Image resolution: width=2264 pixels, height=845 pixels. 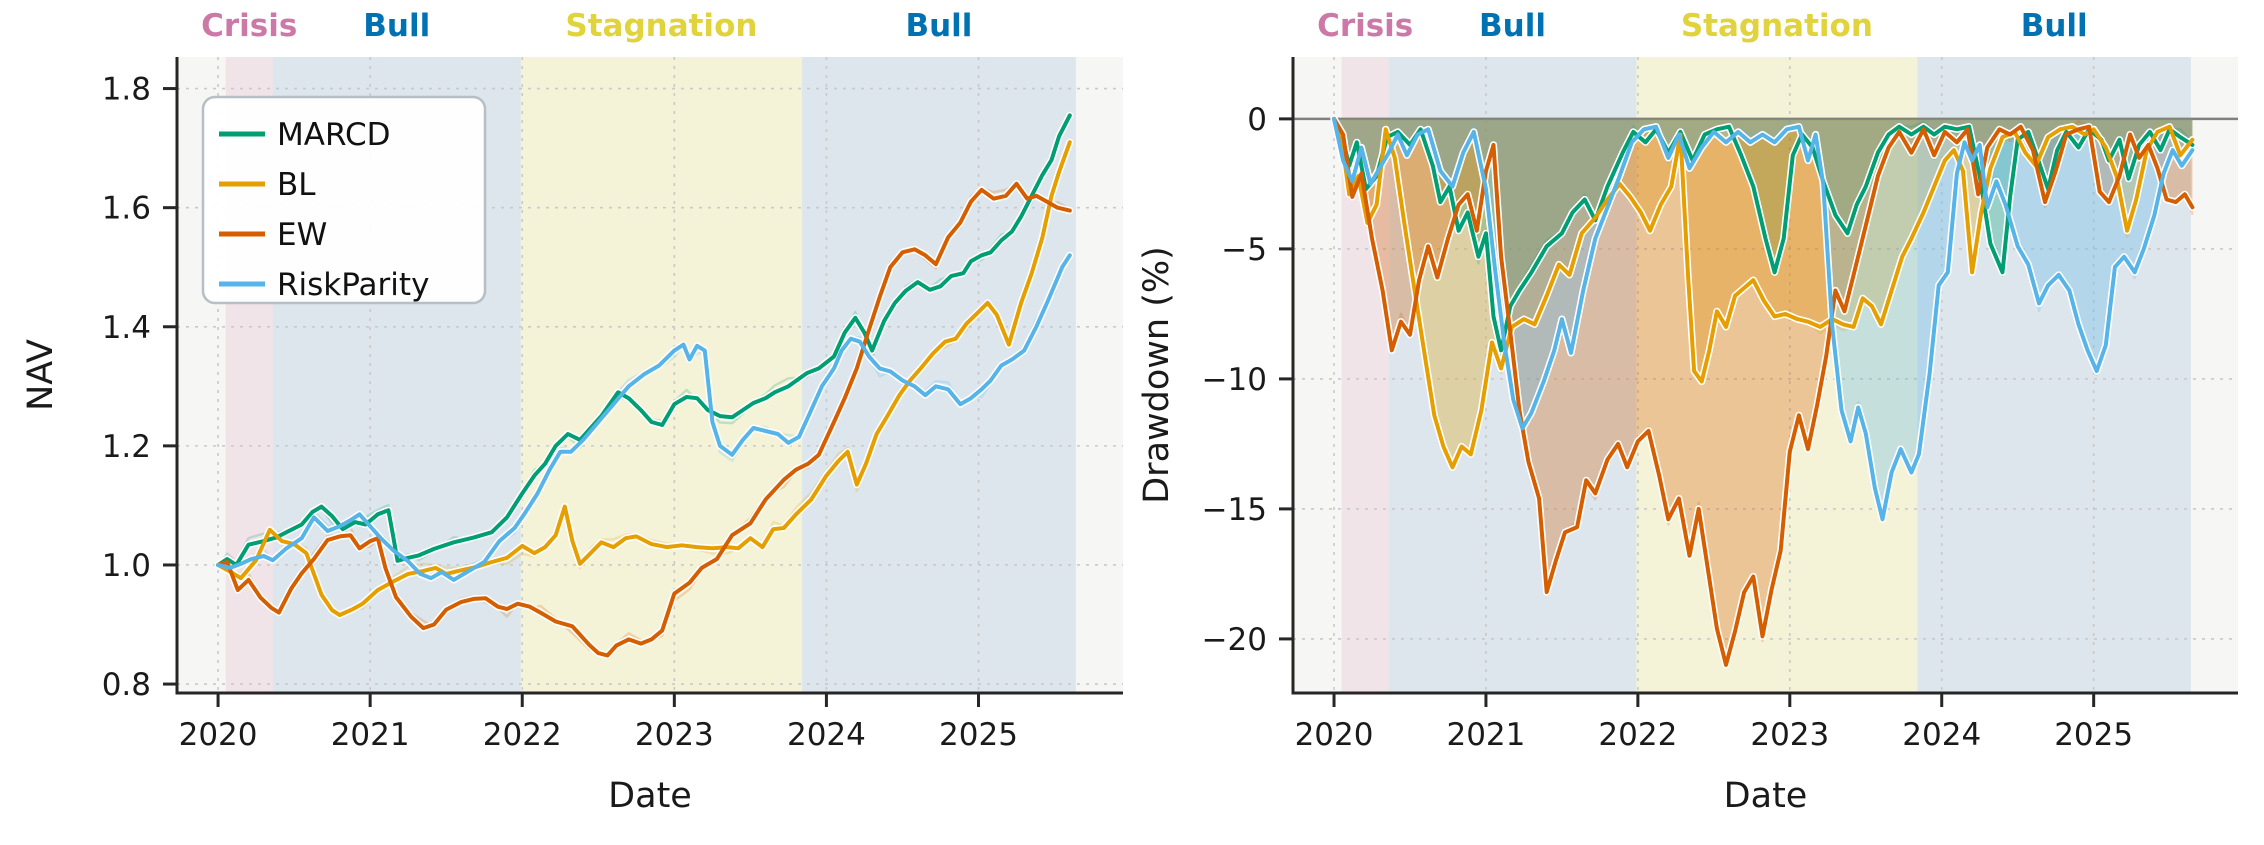 I want to click on drawdown-regime-label-bull-1: Bull, so click(x=1512, y=26).